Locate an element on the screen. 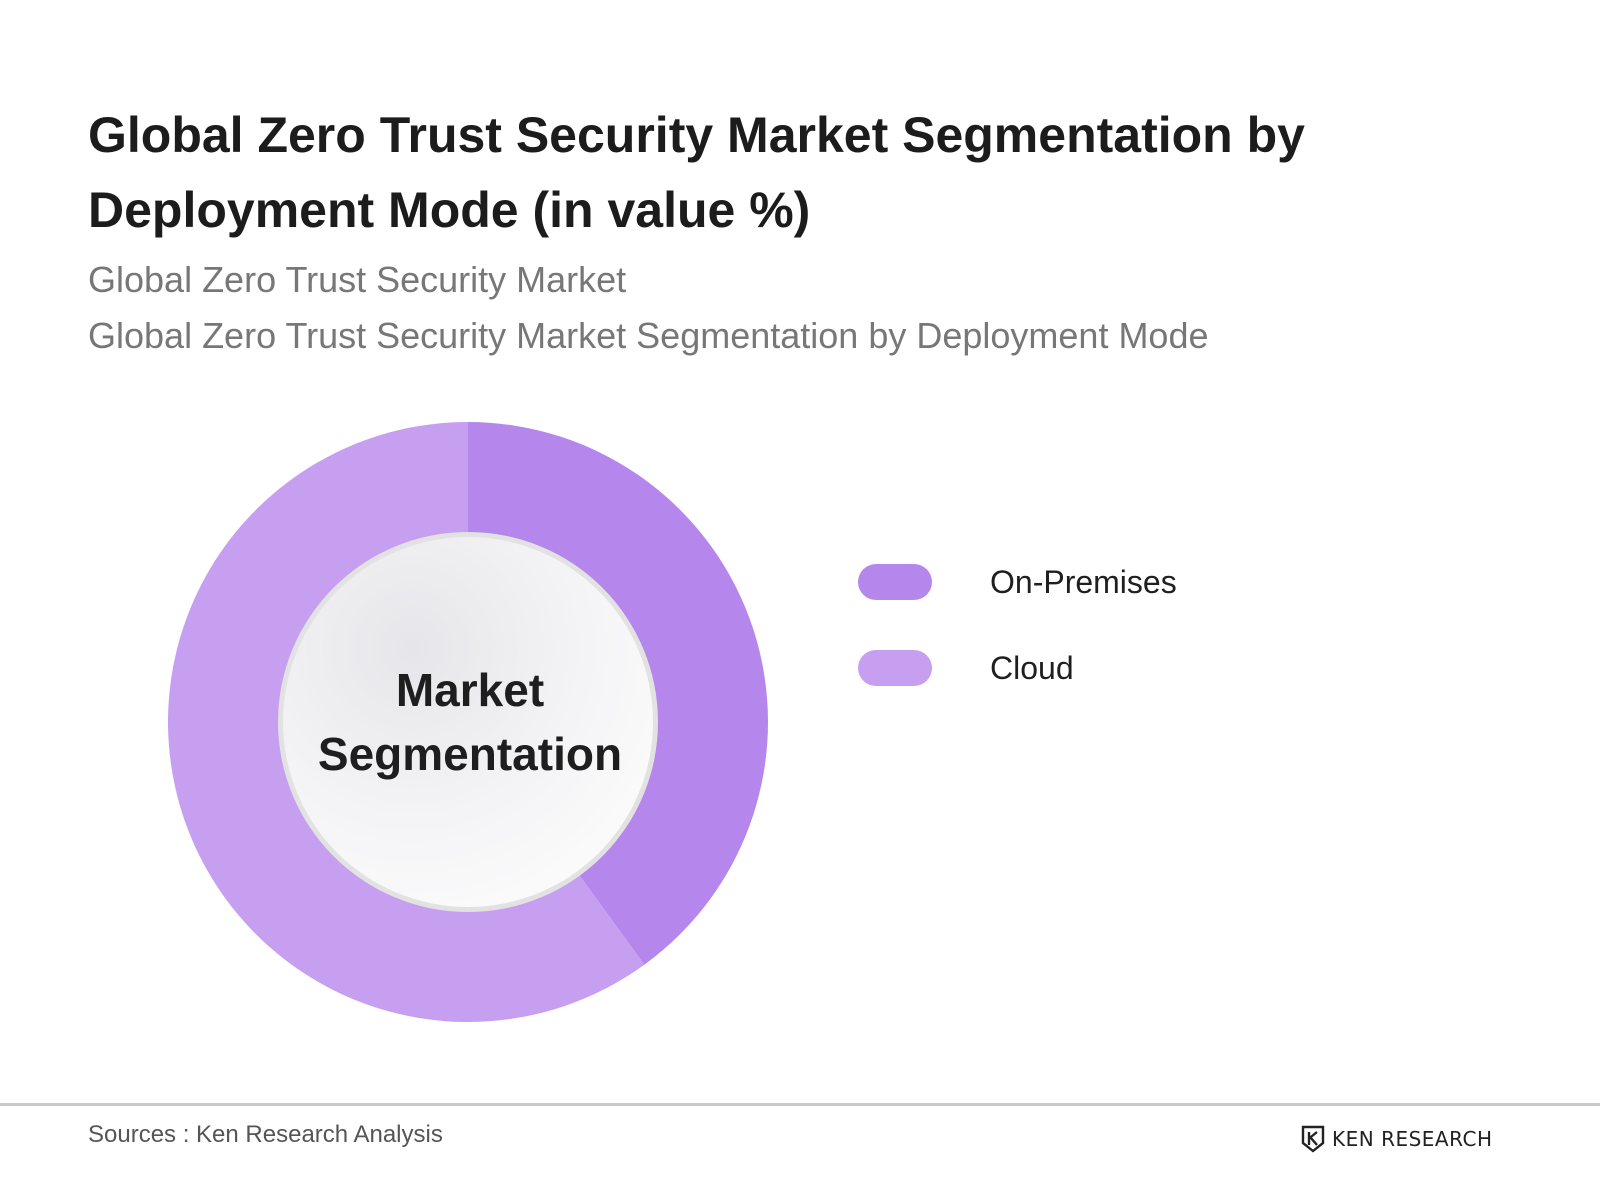  donut-center-label: Market Segmentation is located at coordinates (470, 722).